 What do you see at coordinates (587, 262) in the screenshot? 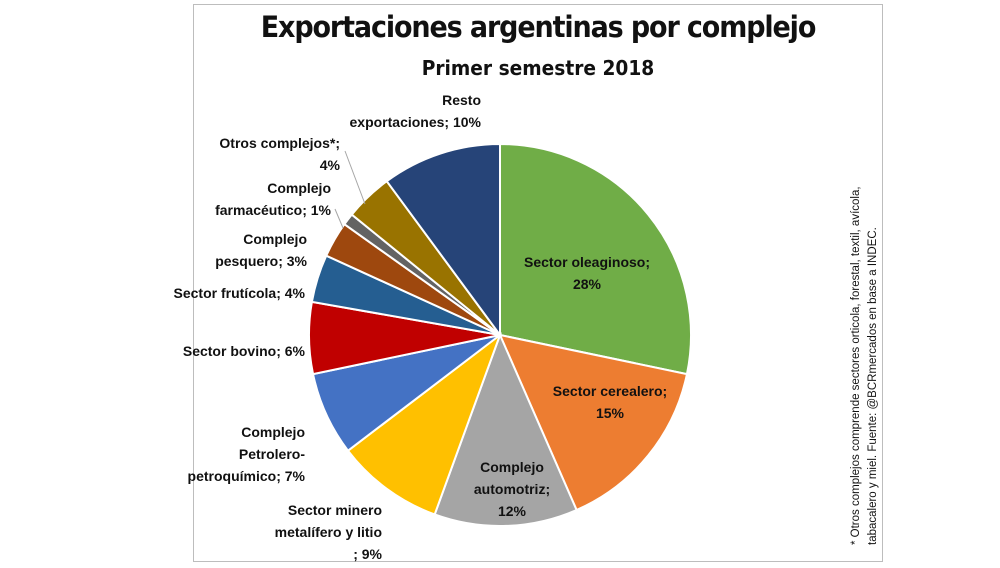
I see `slice-label-line: Sector oleaginoso;` at bounding box center [587, 262].